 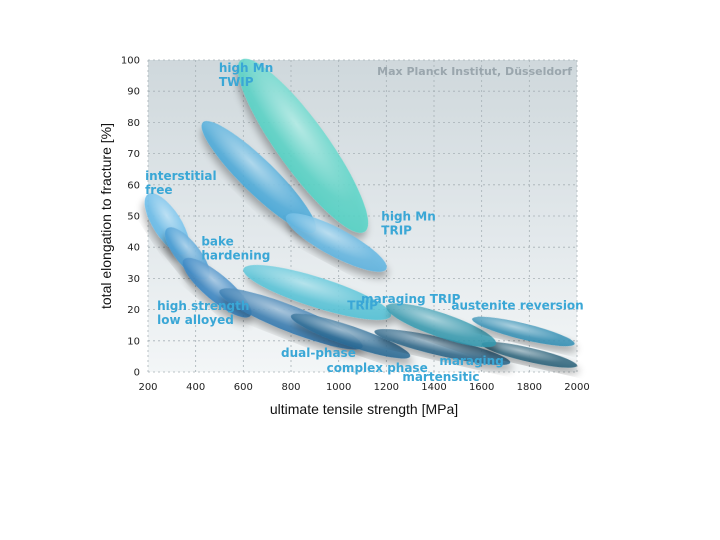 I want to click on region-label-line: dual-phase, so click(x=318, y=353).